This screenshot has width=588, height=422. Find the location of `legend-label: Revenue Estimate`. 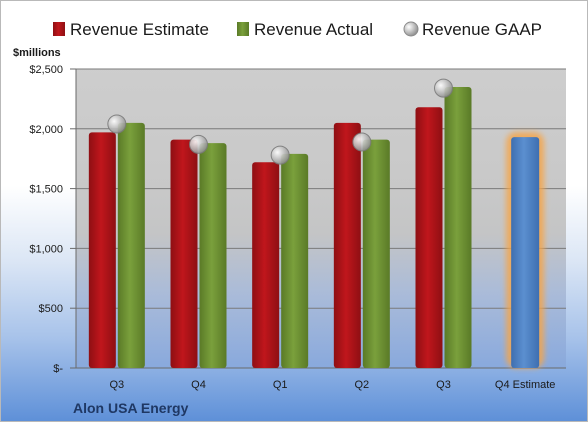

legend-label: Revenue Estimate is located at coordinates (139, 29).